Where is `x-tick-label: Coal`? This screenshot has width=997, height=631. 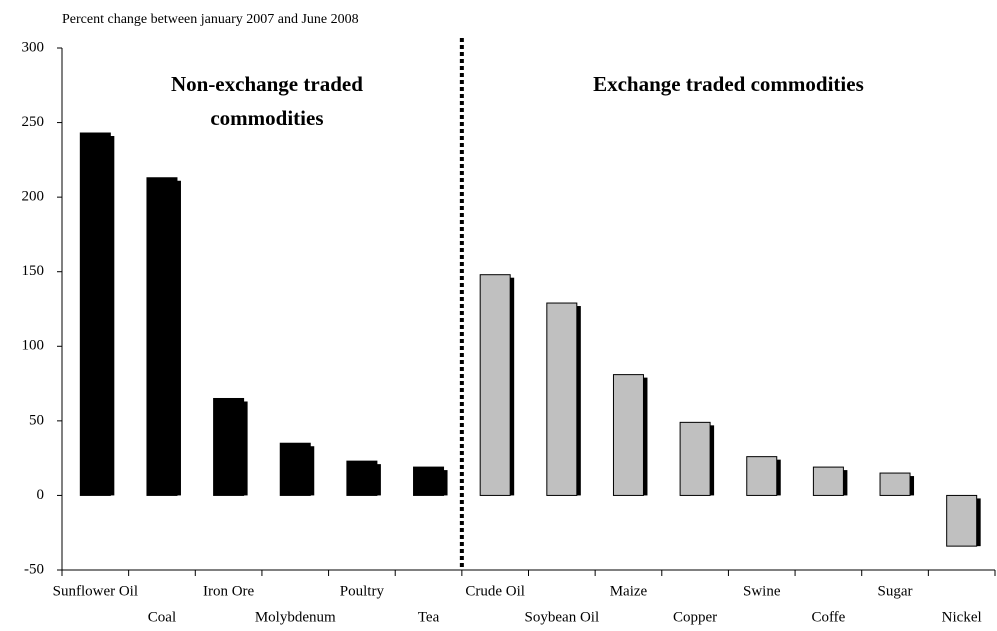
x-tick-label: Coal is located at coordinates (162, 617).